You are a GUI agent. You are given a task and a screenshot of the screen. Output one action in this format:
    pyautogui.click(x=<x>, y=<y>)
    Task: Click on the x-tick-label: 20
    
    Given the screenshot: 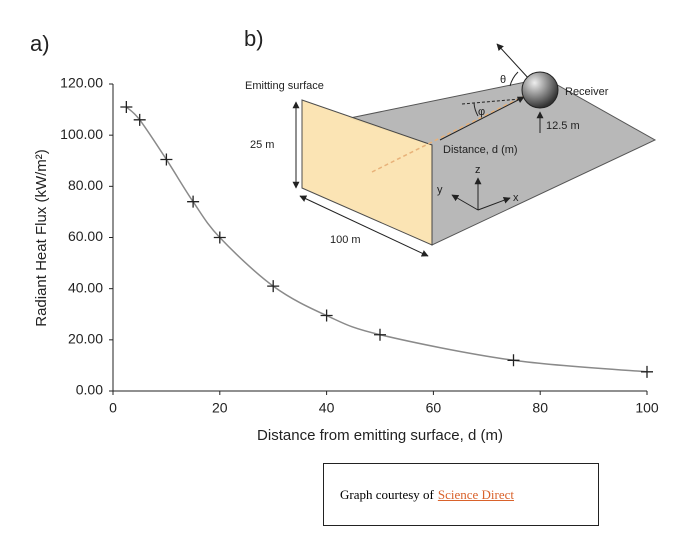 What is the action you would take?
    pyautogui.click(x=220, y=408)
    